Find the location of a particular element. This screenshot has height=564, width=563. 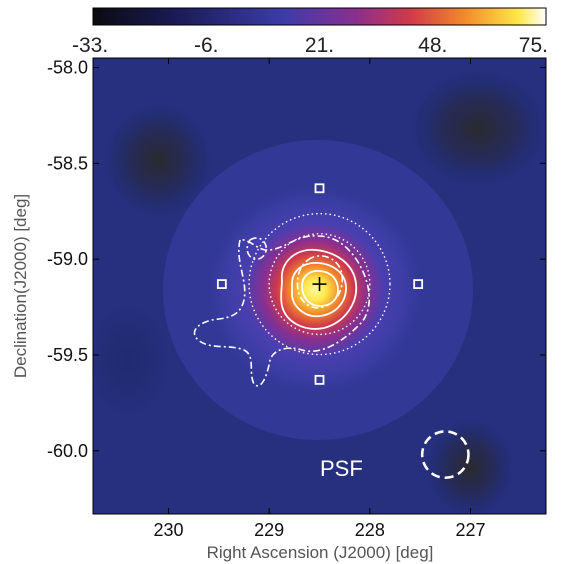

x-tick-label: 230 is located at coordinates (168, 530).